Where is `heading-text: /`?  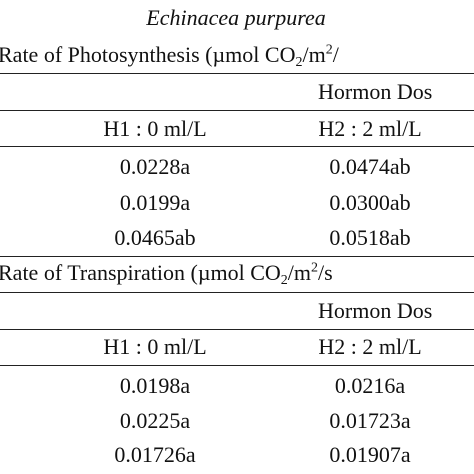 heading-text: / is located at coordinates (335, 54).